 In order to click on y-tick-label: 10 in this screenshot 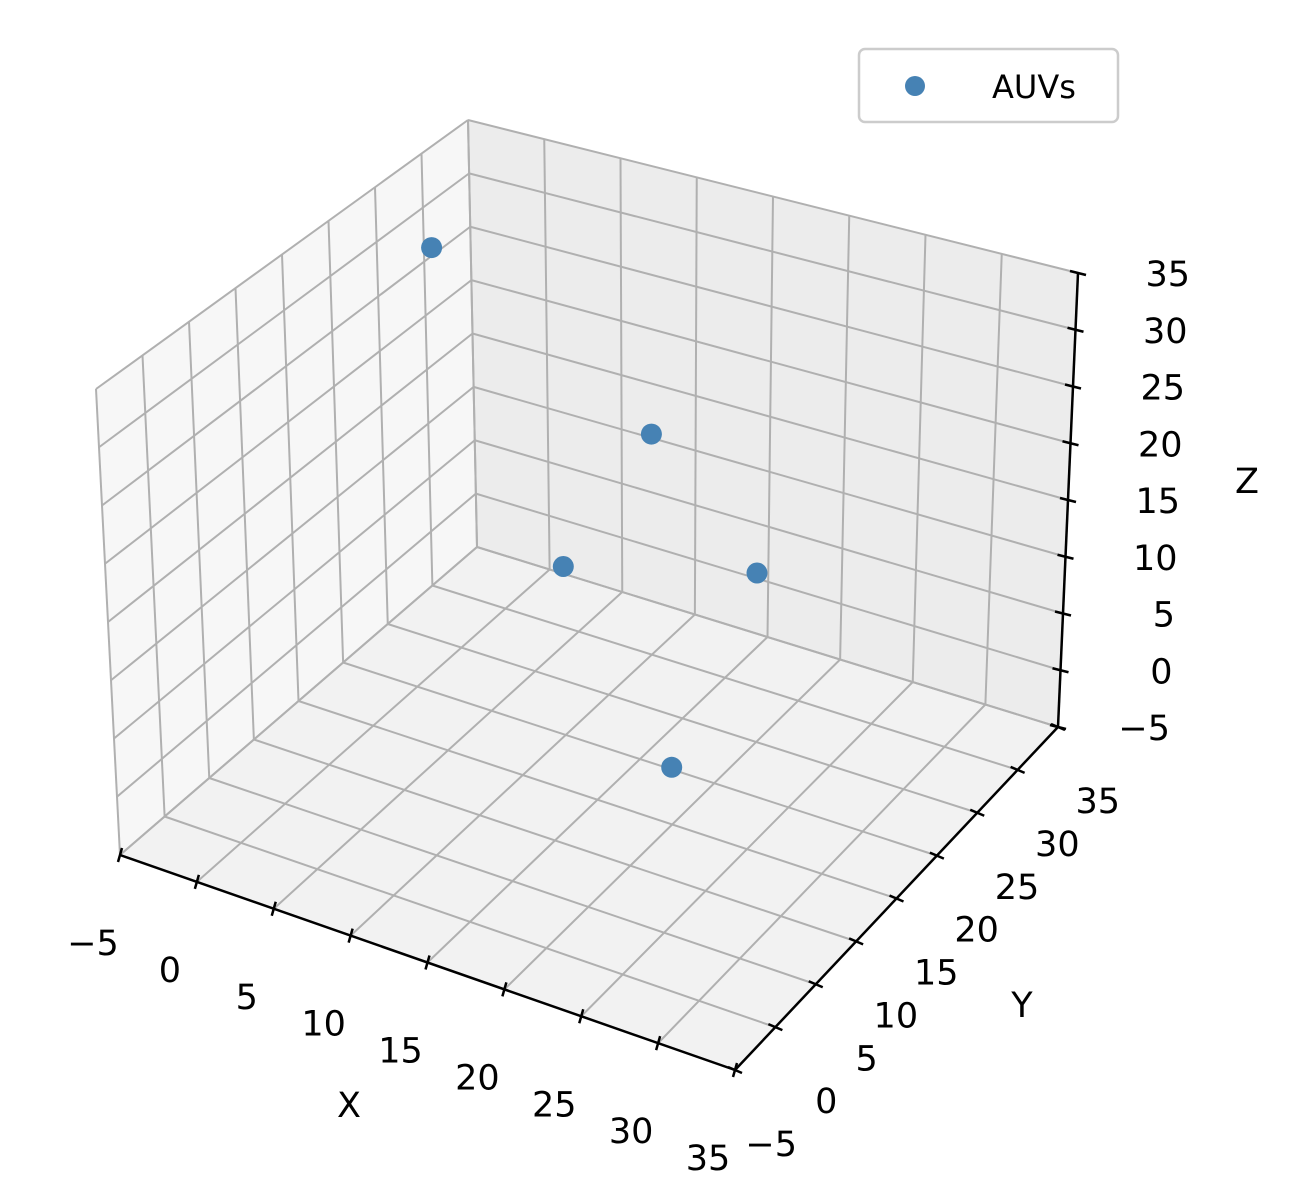, I will do `click(896, 1016)`.